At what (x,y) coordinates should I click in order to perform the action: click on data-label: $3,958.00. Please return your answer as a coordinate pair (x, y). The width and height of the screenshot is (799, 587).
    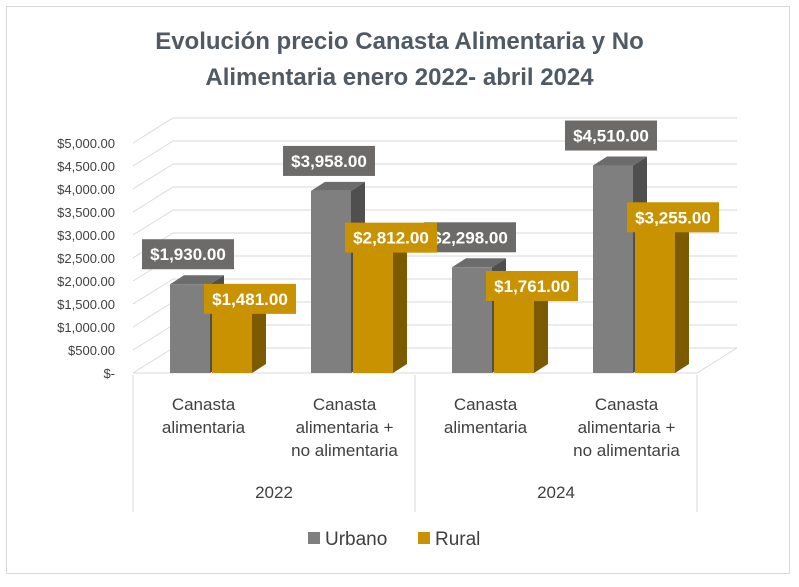
    Looking at the image, I should click on (329, 161).